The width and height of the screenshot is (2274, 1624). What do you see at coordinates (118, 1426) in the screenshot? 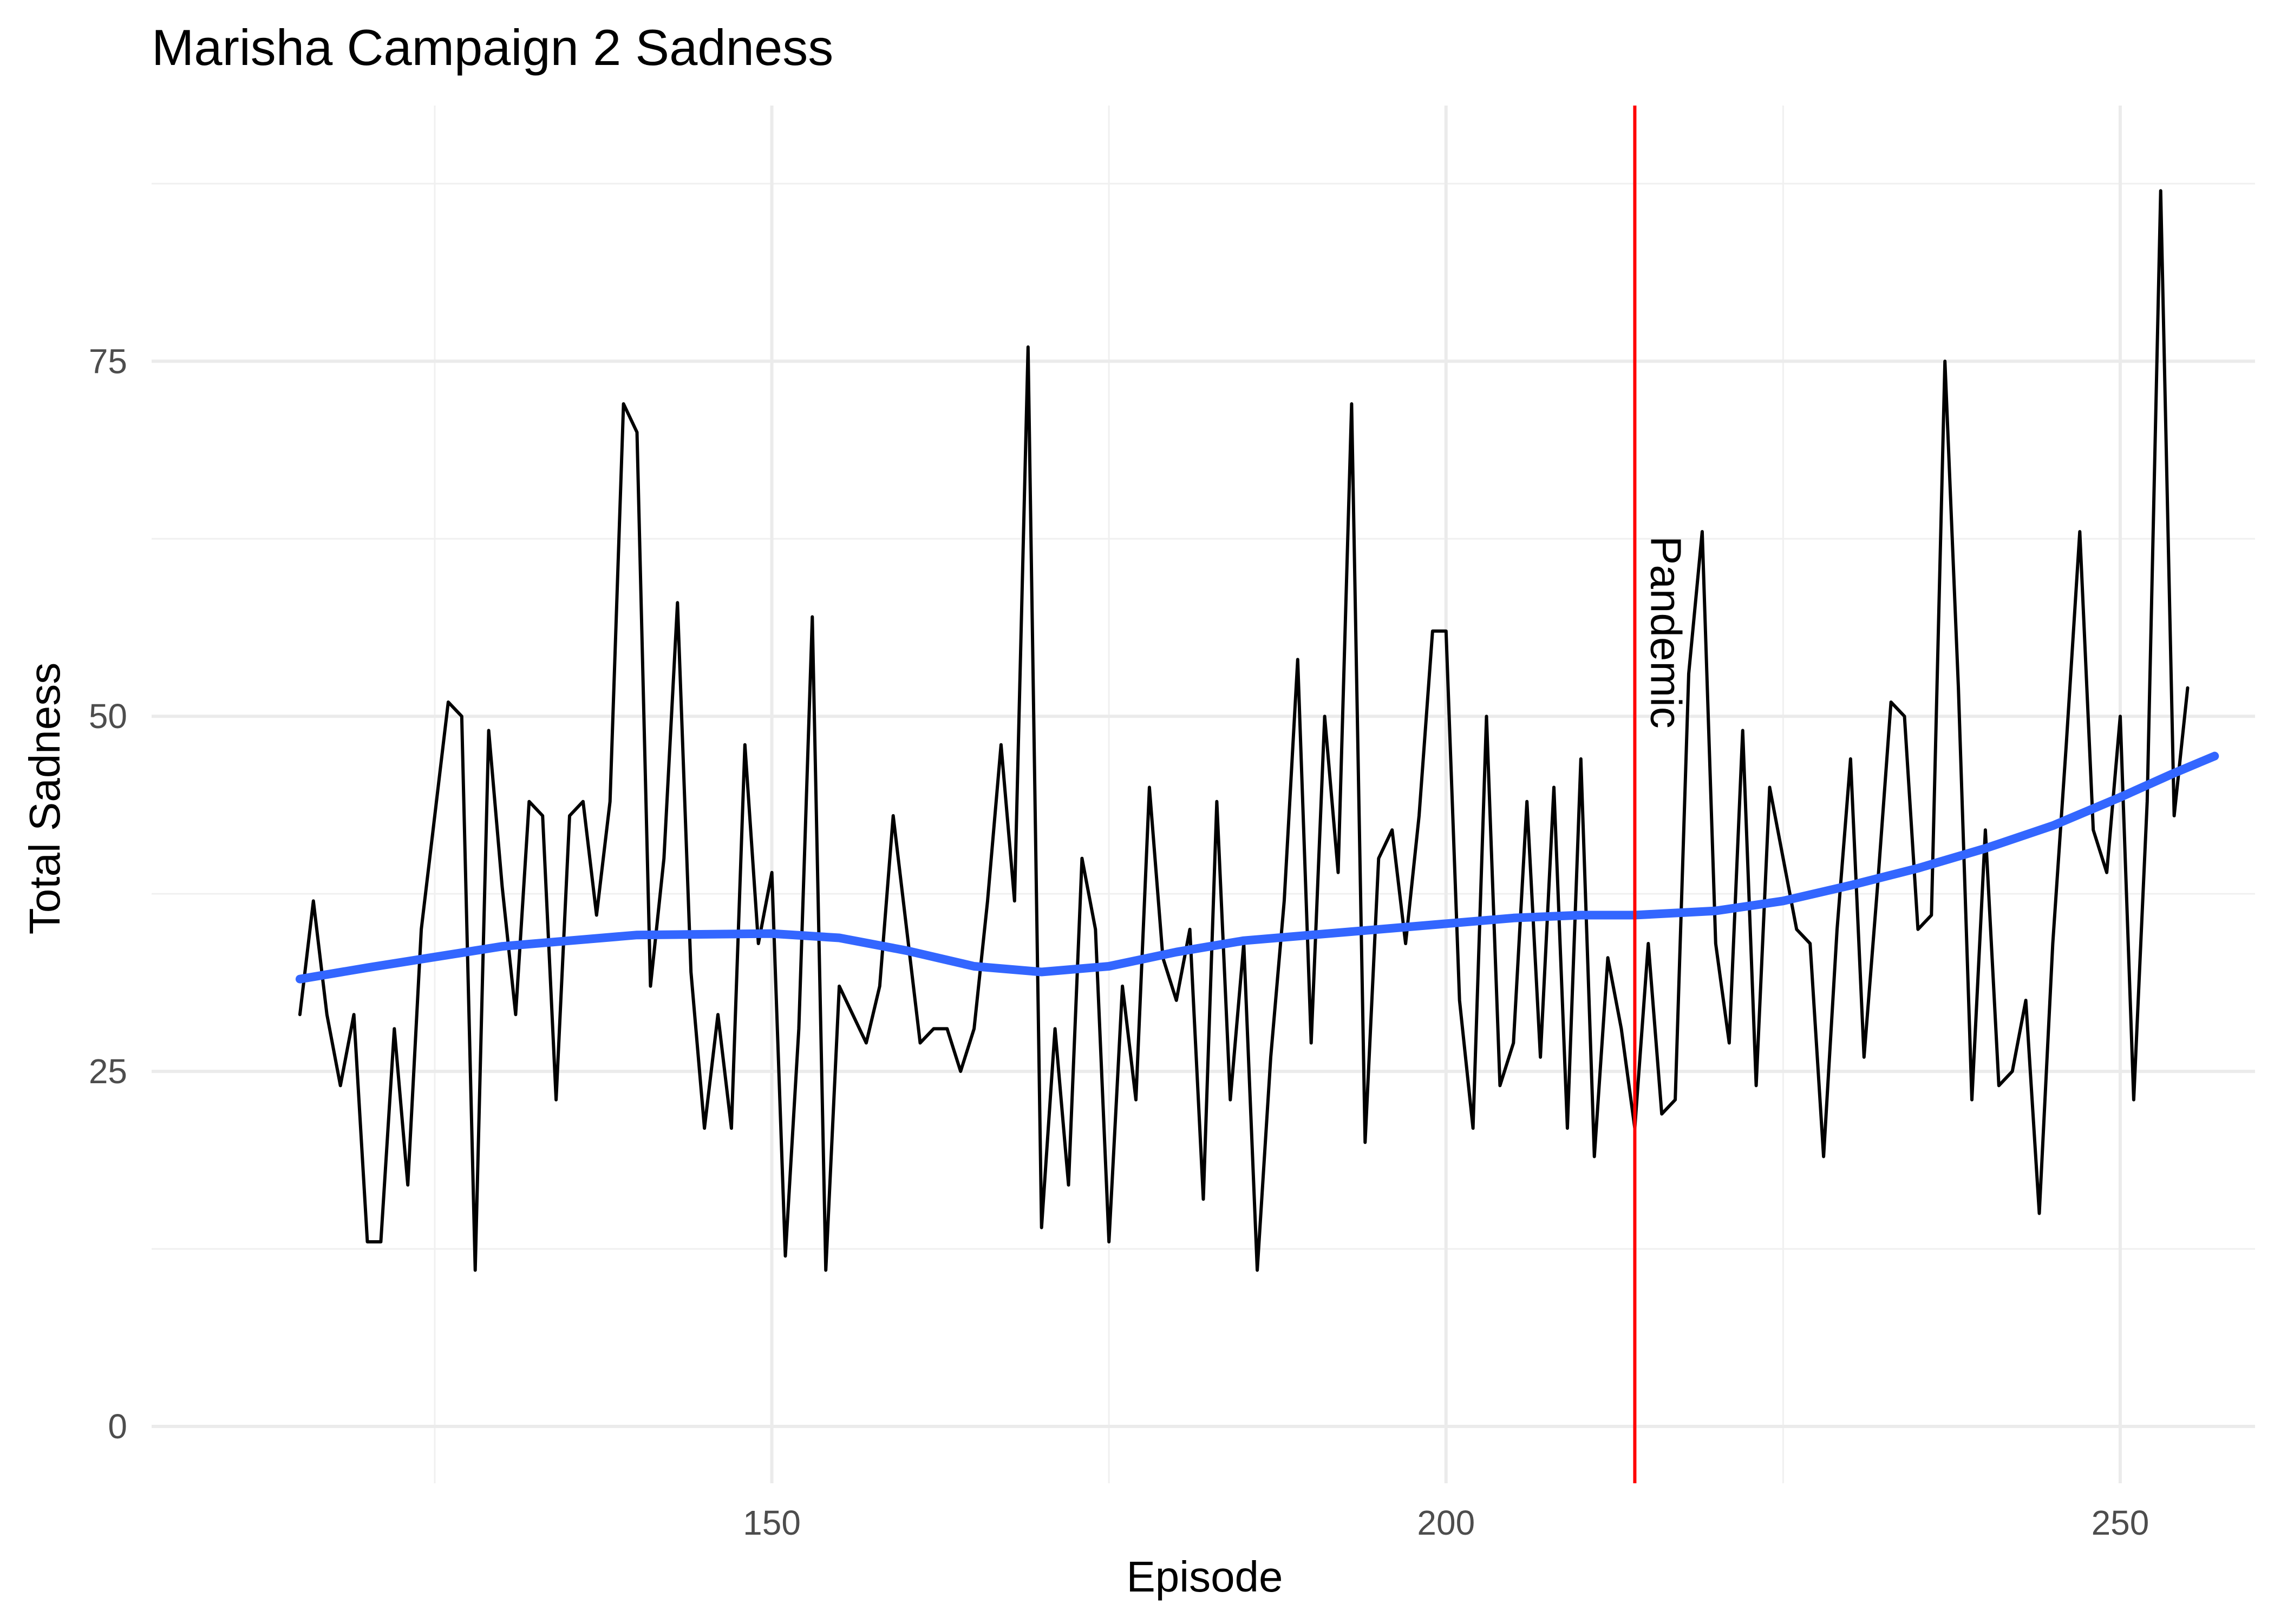
I see `y-tick-label: 0` at bounding box center [118, 1426].